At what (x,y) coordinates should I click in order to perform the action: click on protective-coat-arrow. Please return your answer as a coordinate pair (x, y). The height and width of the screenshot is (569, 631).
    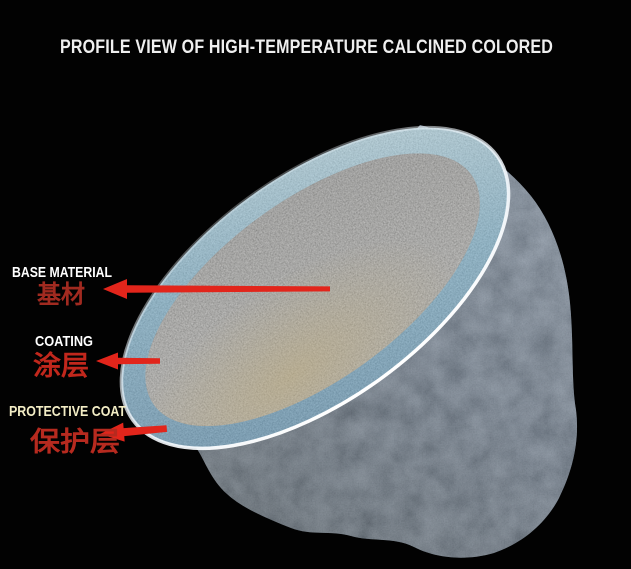
    Looking at the image, I should click on (134, 432).